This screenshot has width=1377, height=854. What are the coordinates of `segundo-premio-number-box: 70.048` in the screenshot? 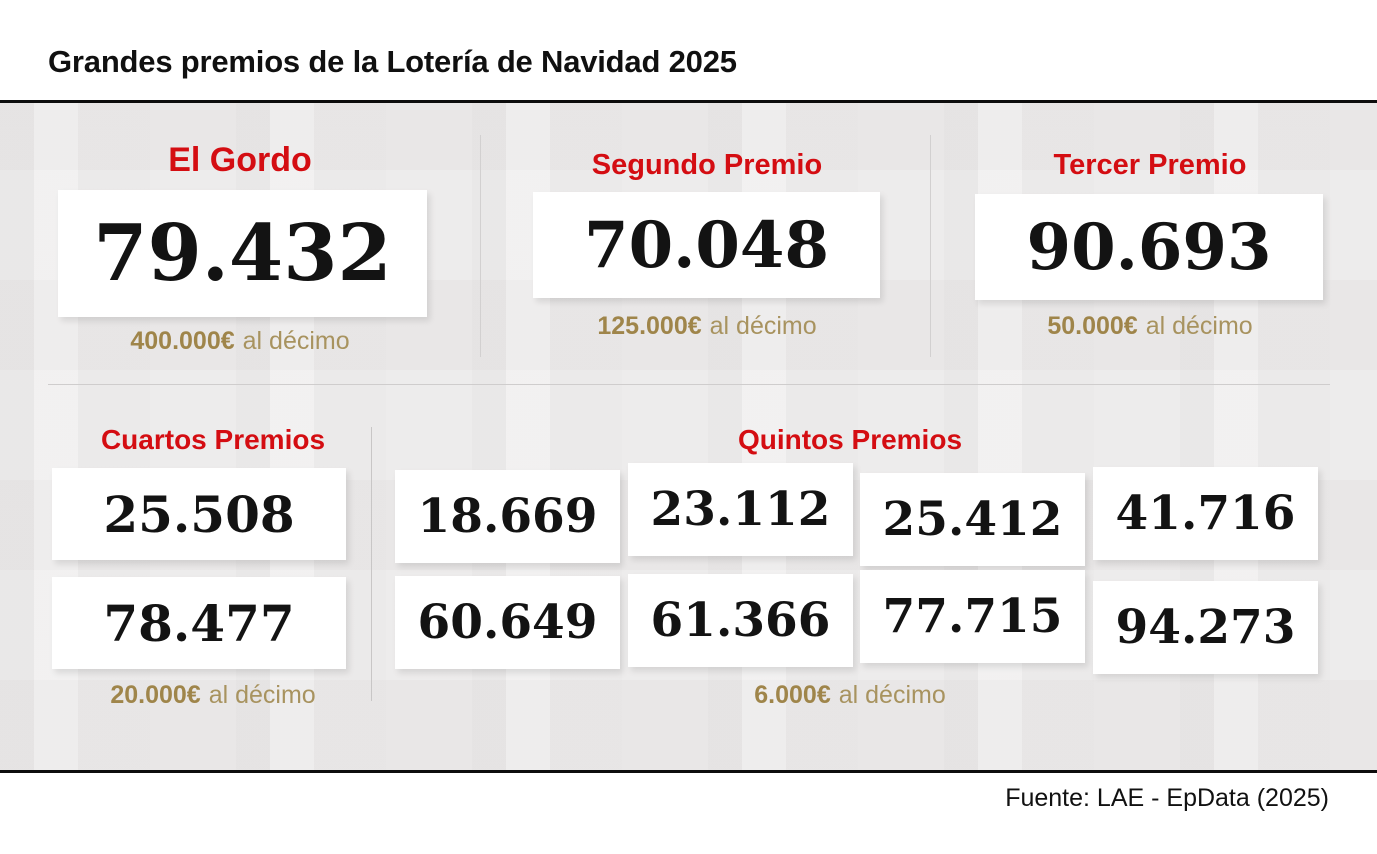 It's located at (706, 245).